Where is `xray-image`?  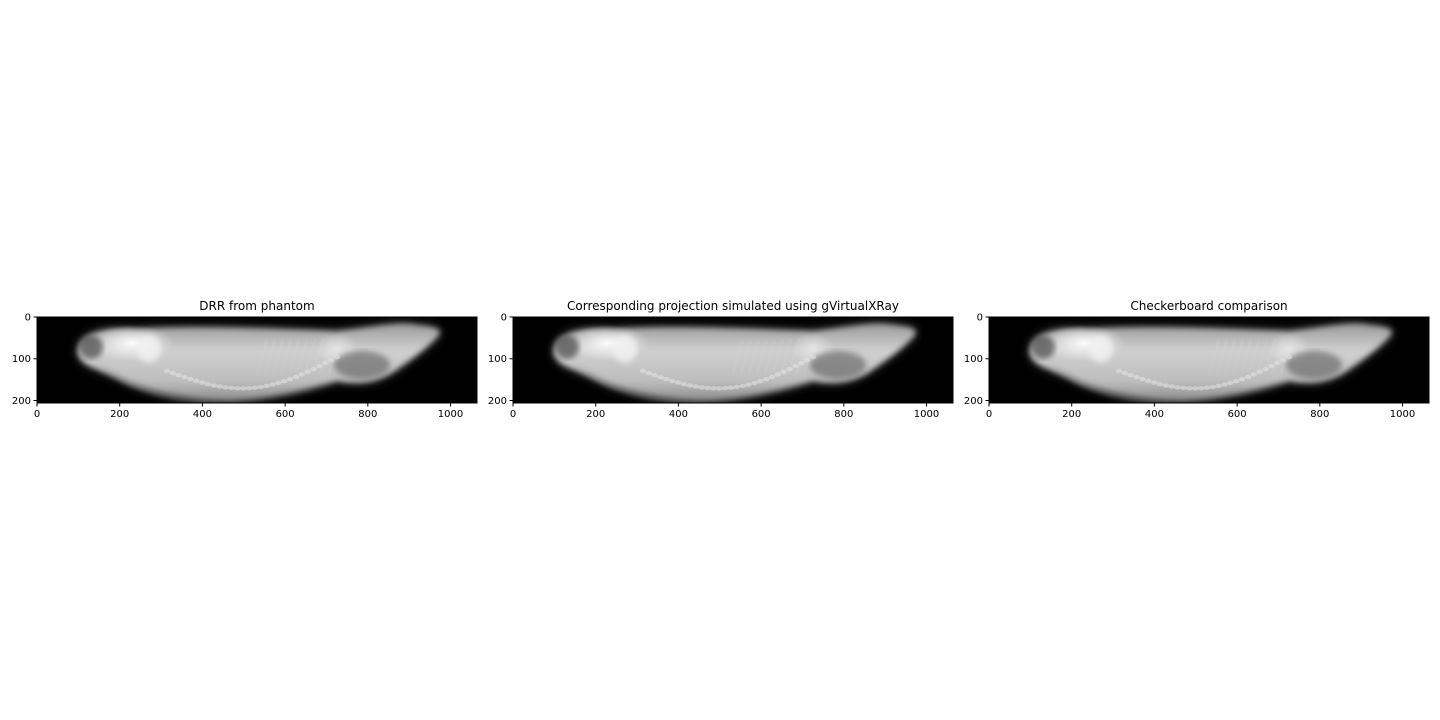
xray-image is located at coordinates (734, 363).